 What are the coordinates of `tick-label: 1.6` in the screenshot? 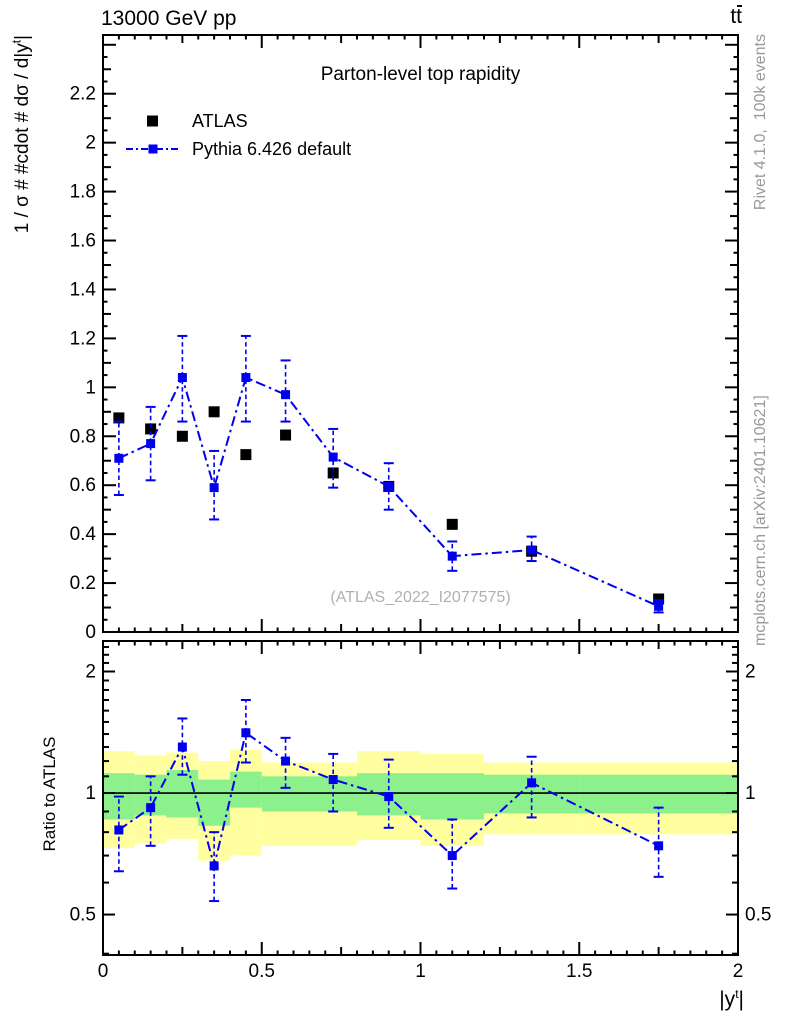 It's located at (83, 241).